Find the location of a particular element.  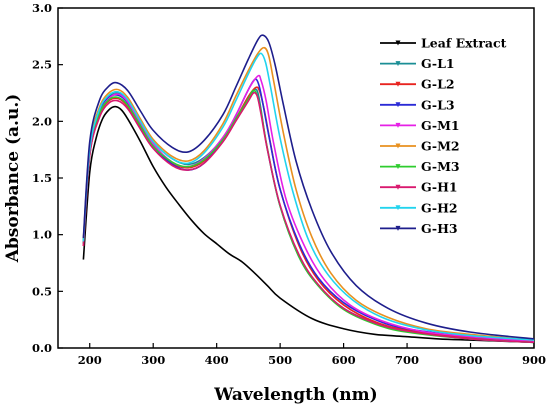

x-tick-label: 500 is located at coordinates (280, 360).